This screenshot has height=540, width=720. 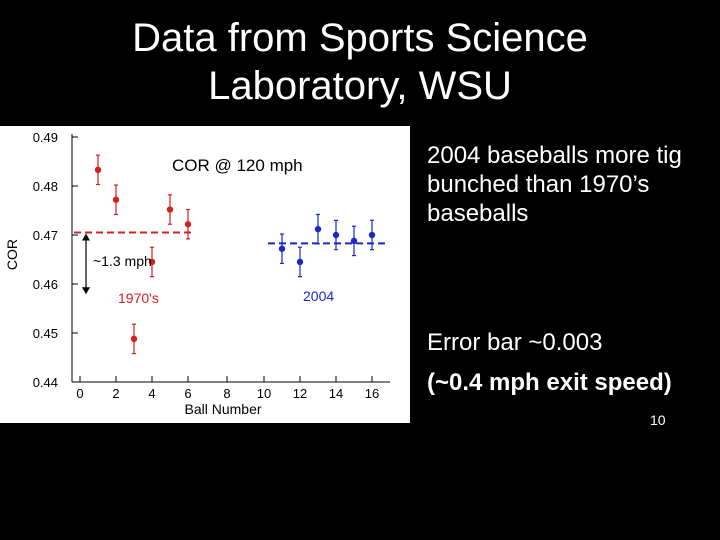 I want to click on y-tick-label: 0.49, so click(x=45, y=137).